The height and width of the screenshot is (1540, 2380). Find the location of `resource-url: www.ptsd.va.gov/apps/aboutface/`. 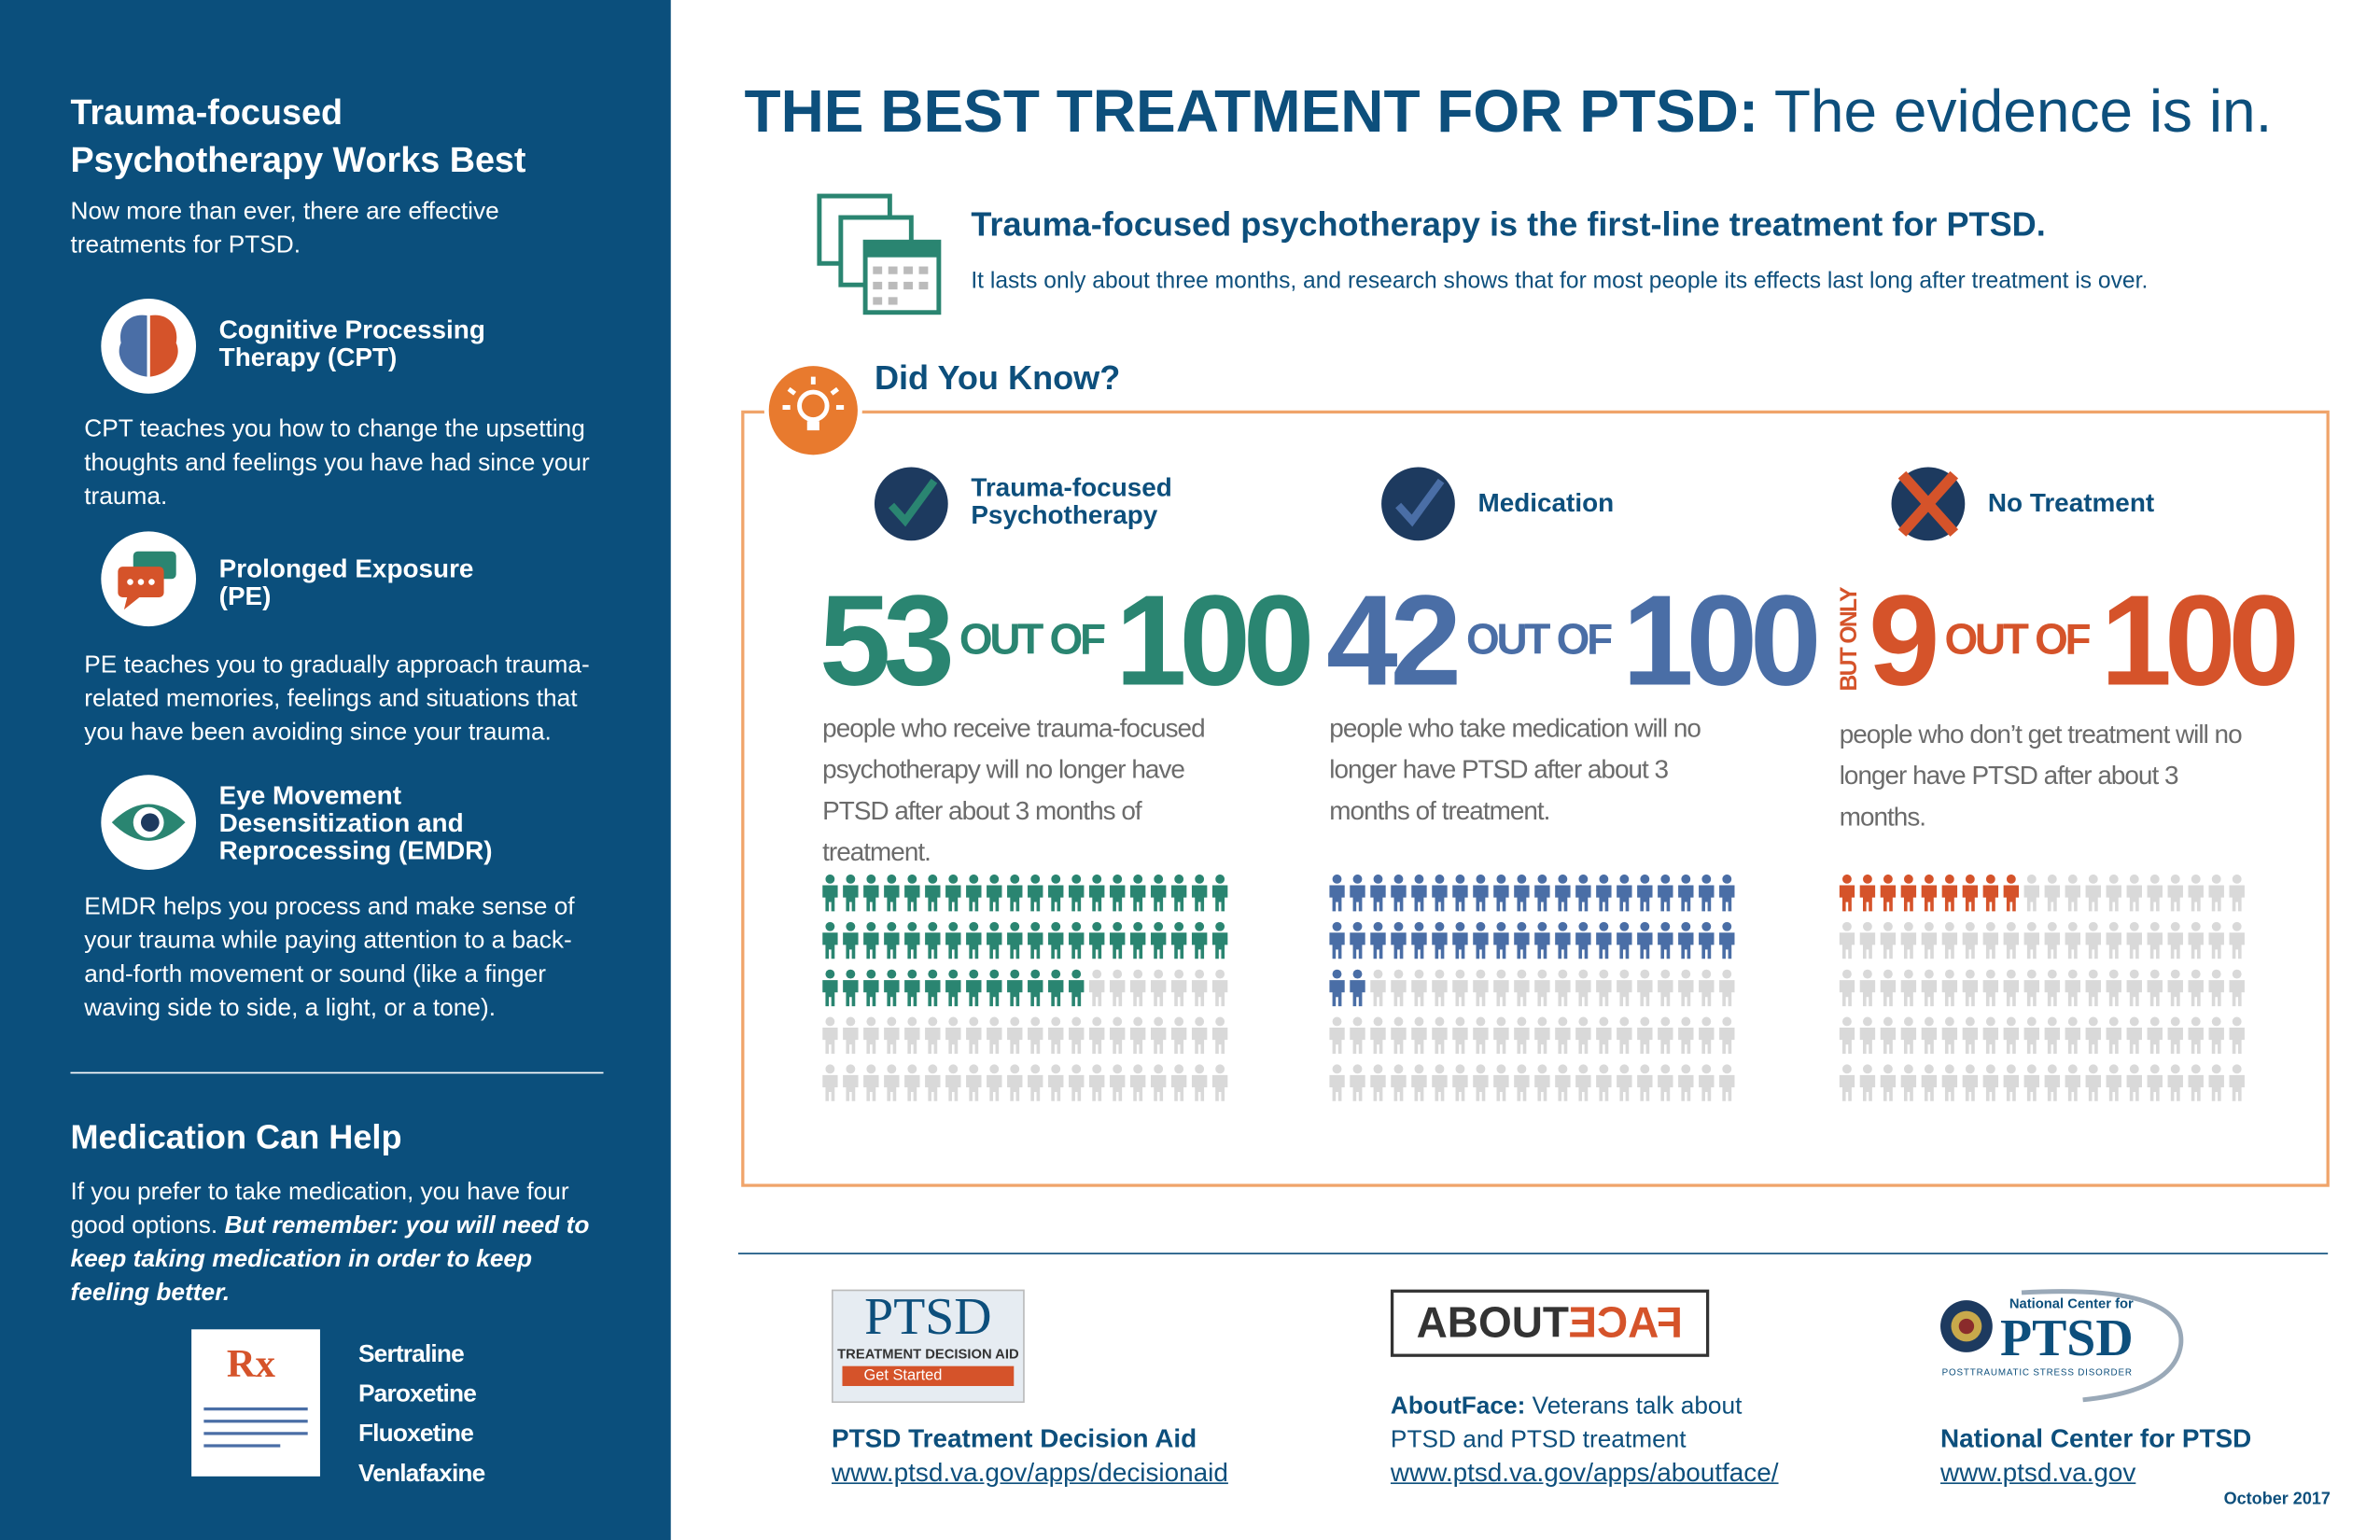

resource-url: www.ptsd.va.gov/apps/aboutface/ is located at coordinates (1584, 1473).